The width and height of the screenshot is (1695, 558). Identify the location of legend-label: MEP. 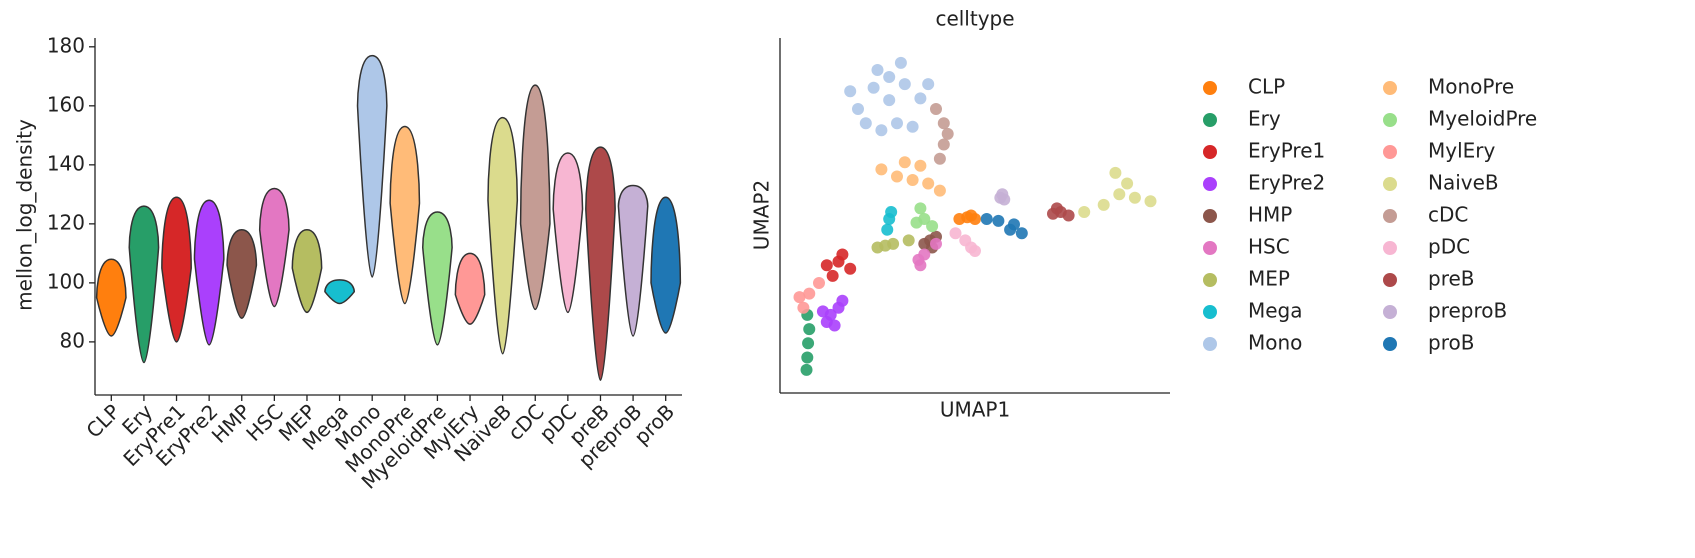
(1269, 279).